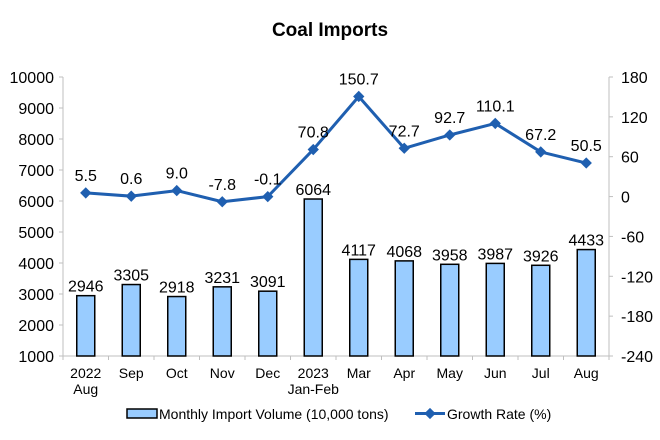  I want to click on legend-label-volume: Monthly Import Volume (10,000 tons), so click(274, 414).